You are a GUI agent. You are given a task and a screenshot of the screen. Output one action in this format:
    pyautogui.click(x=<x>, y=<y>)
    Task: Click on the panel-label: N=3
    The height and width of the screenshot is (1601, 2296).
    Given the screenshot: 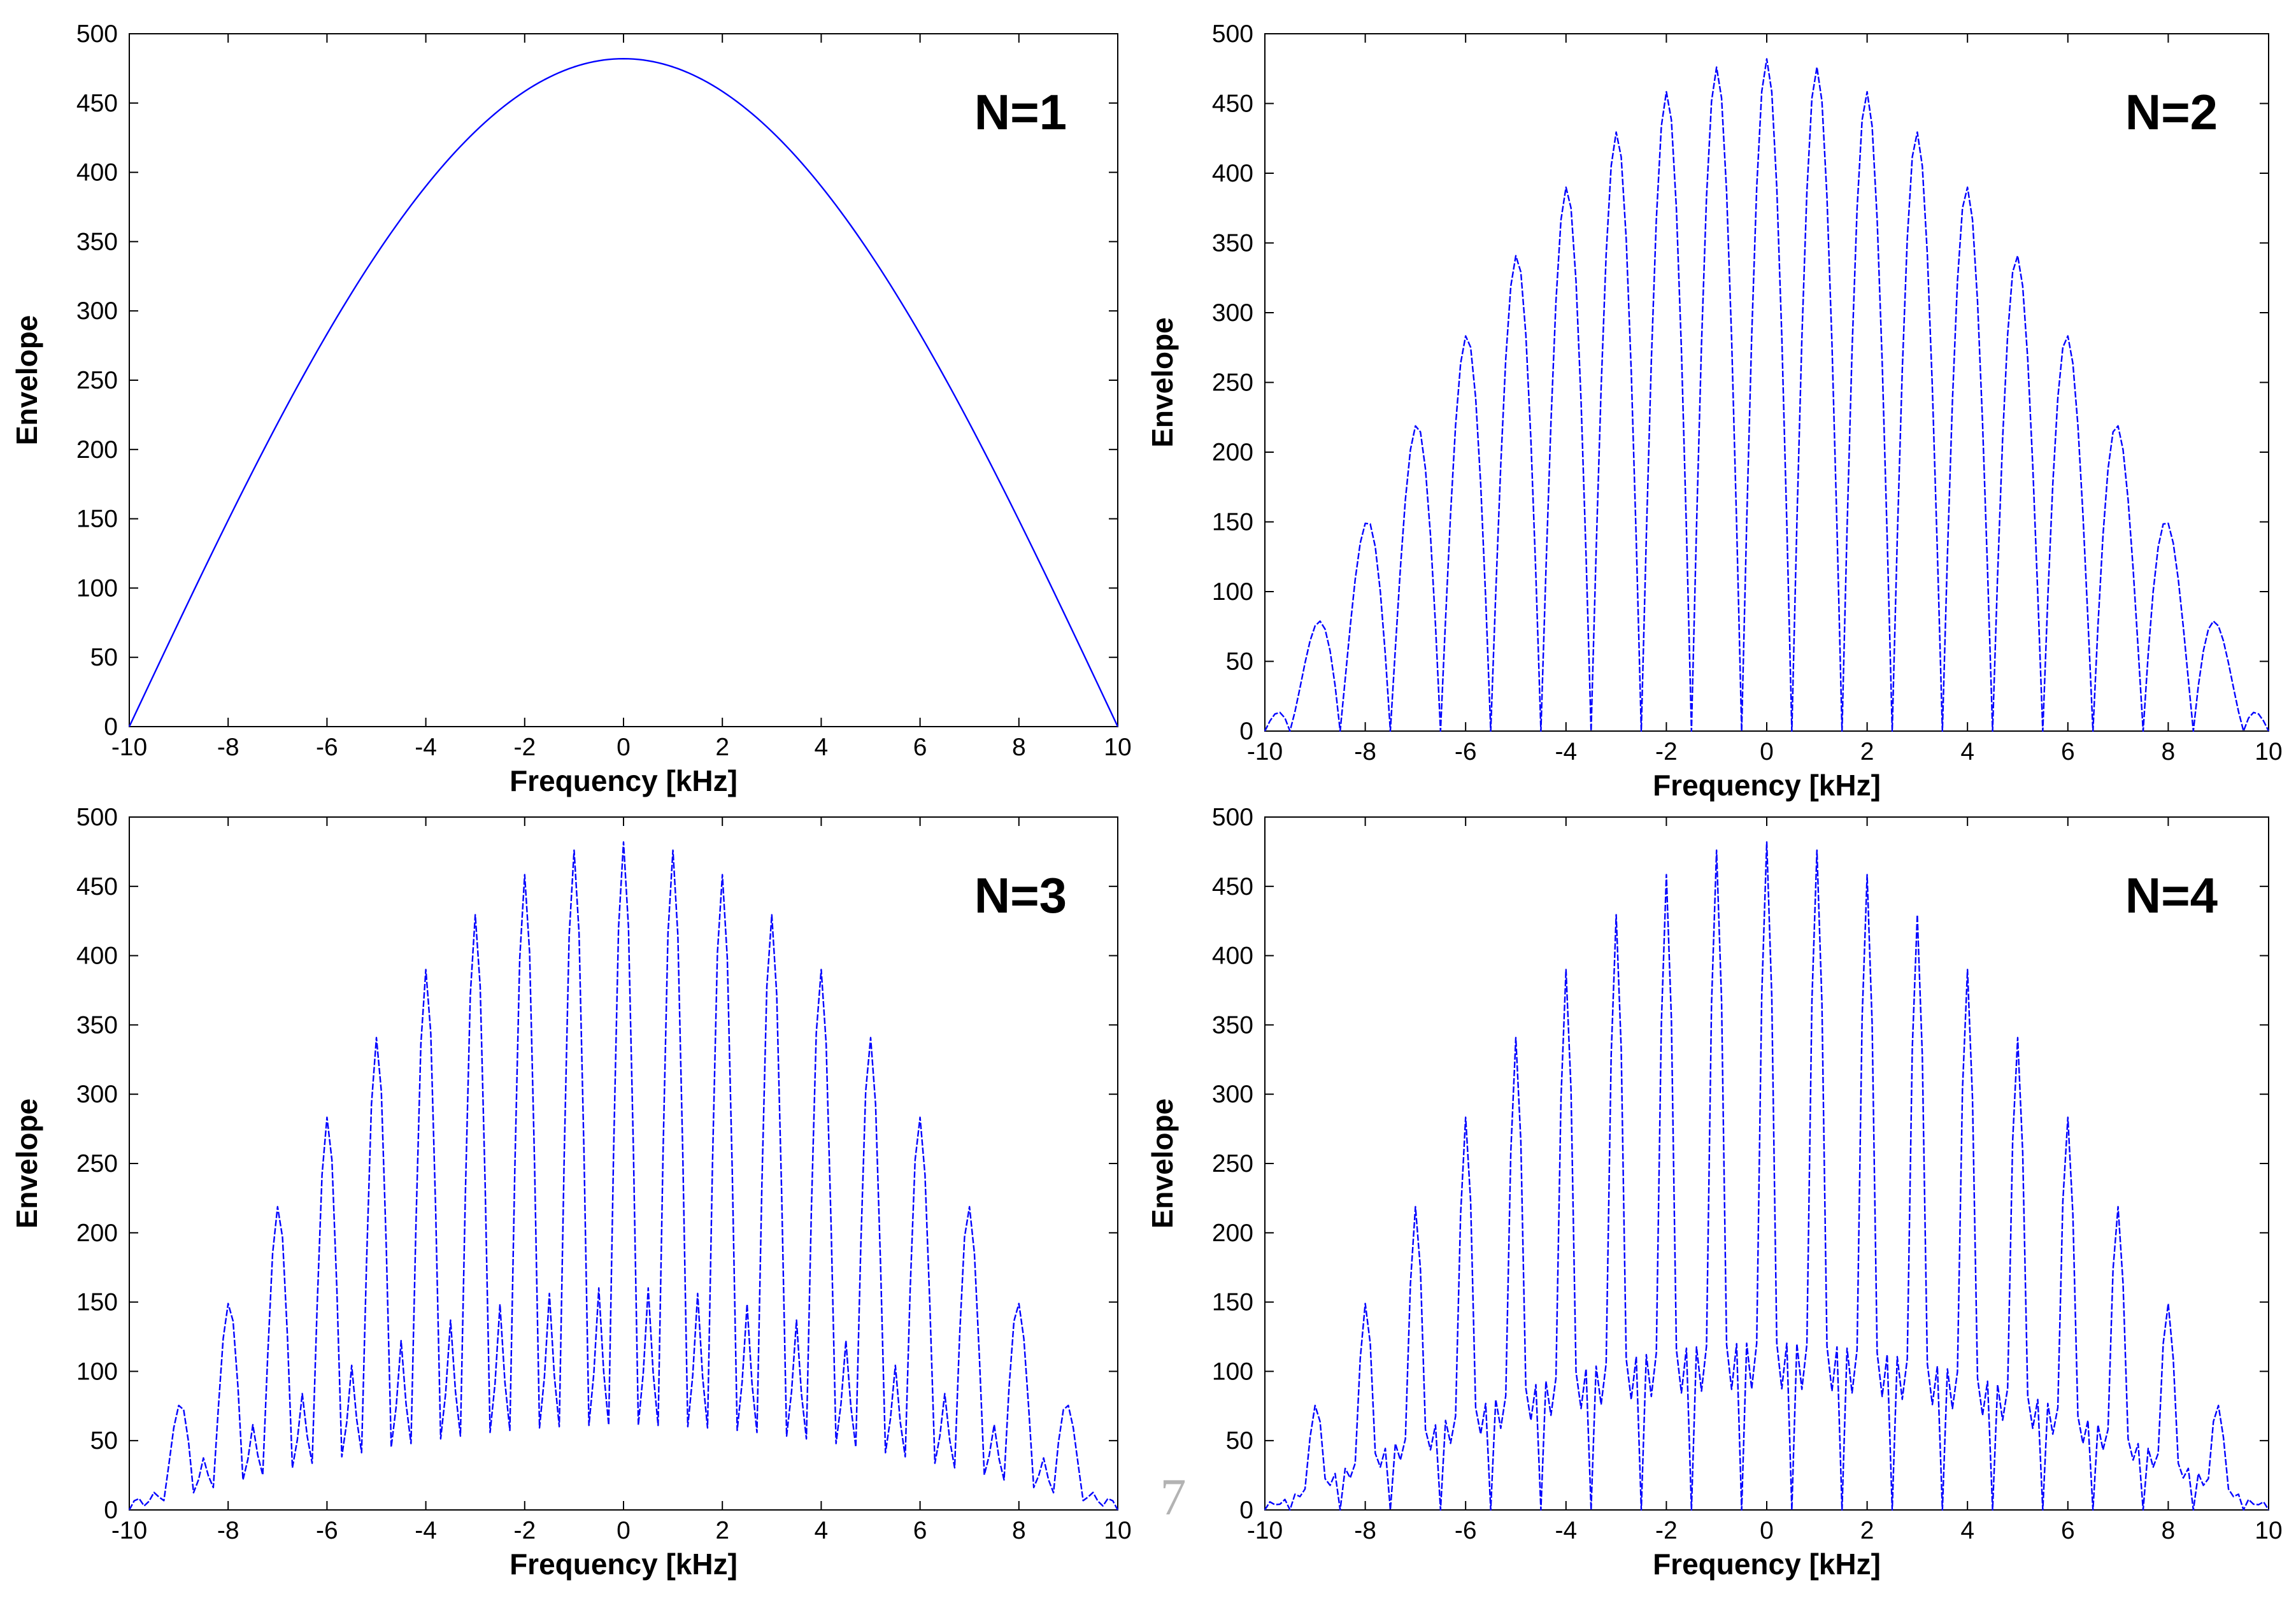 What is the action you would take?
    pyautogui.click(x=1020, y=895)
    